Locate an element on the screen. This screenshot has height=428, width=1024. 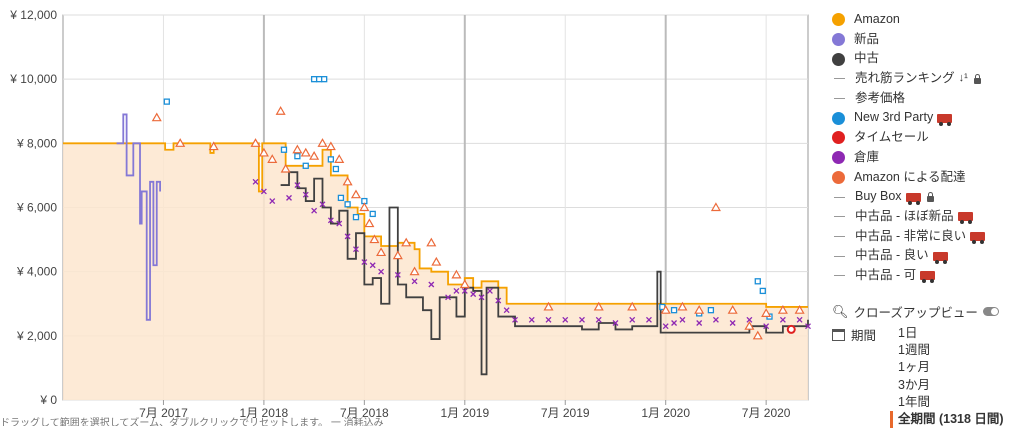
magnifier-icon: 🔍︎ is located at coordinates (840, 311).